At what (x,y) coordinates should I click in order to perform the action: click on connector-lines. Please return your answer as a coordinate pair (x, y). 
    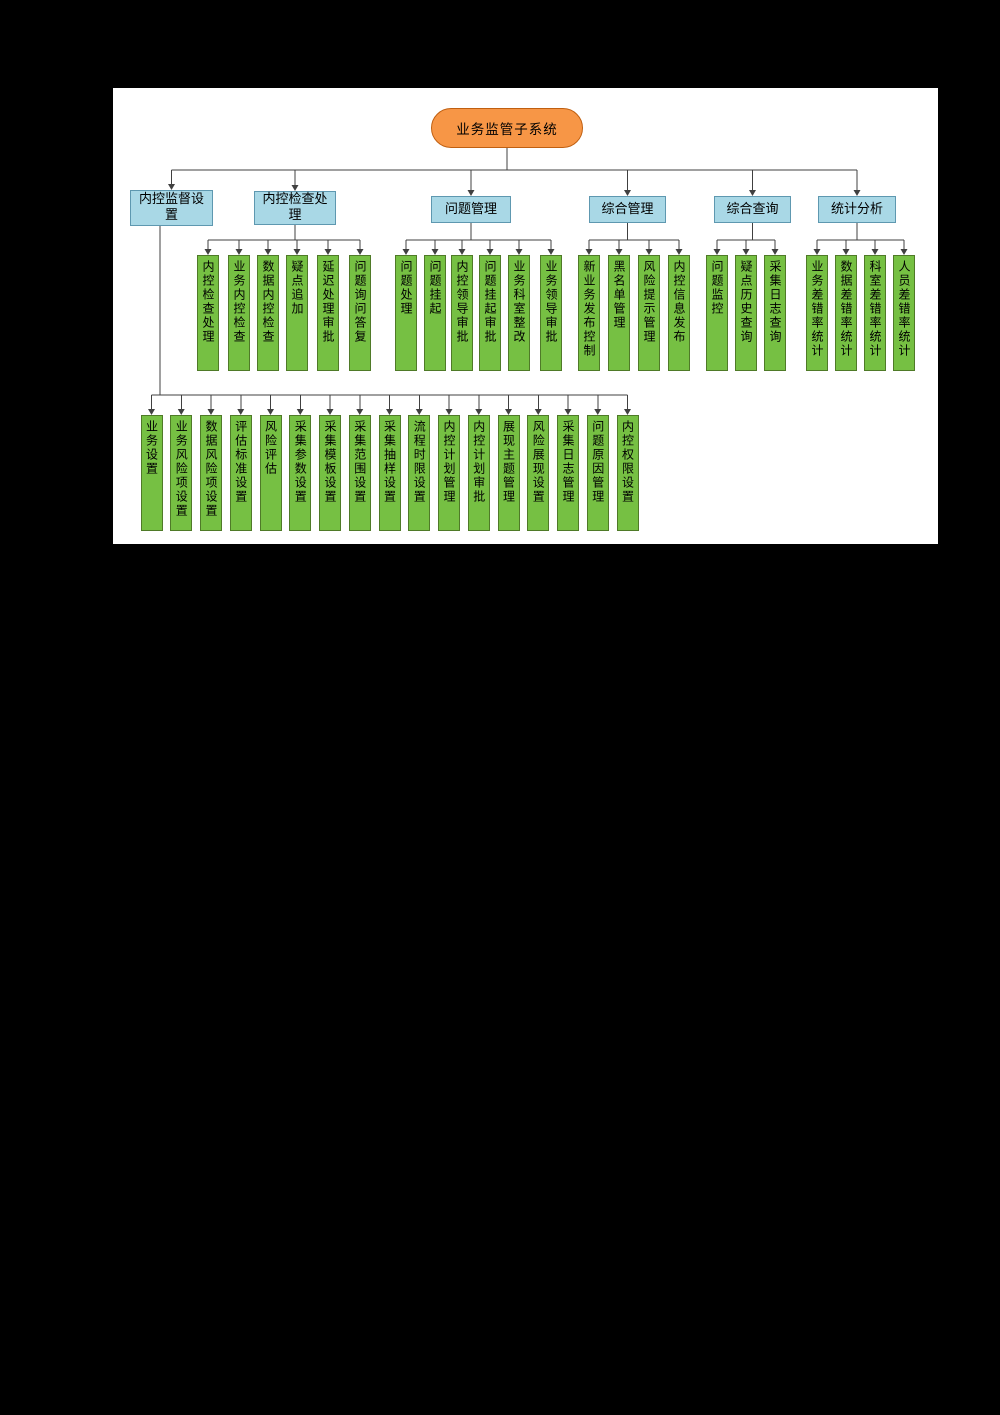
    Looking at the image, I should click on (528, 281).